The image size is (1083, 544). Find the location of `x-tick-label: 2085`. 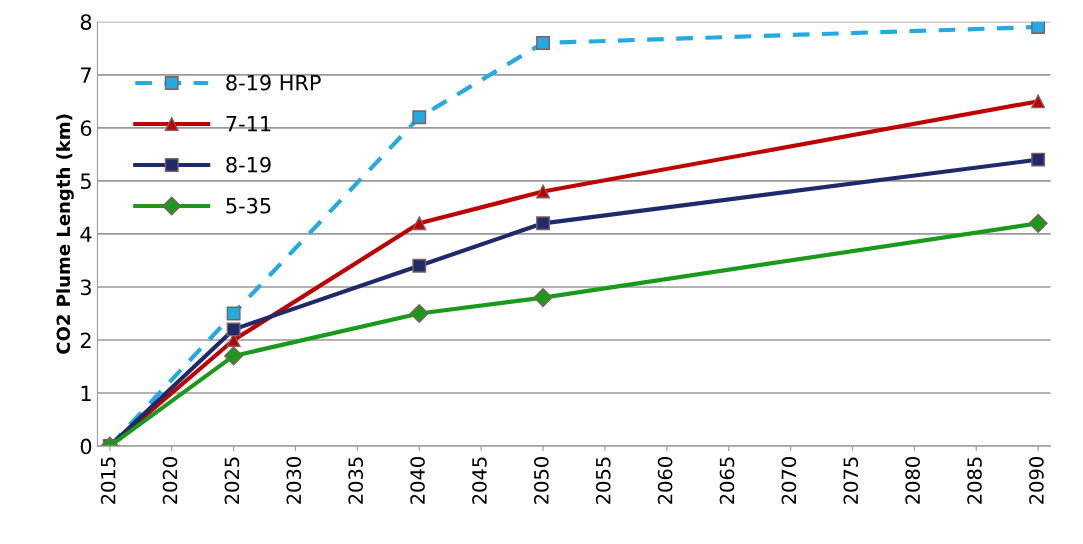

x-tick-label: 2085 is located at coordinates (974, 480).